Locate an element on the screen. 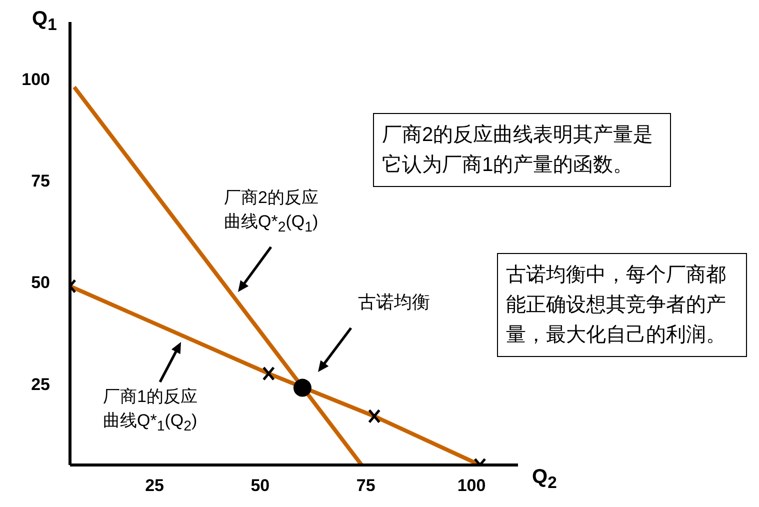 This screenshot has width=759, height=507. x-tick-label: 25 is located at coordinates (154, 486).